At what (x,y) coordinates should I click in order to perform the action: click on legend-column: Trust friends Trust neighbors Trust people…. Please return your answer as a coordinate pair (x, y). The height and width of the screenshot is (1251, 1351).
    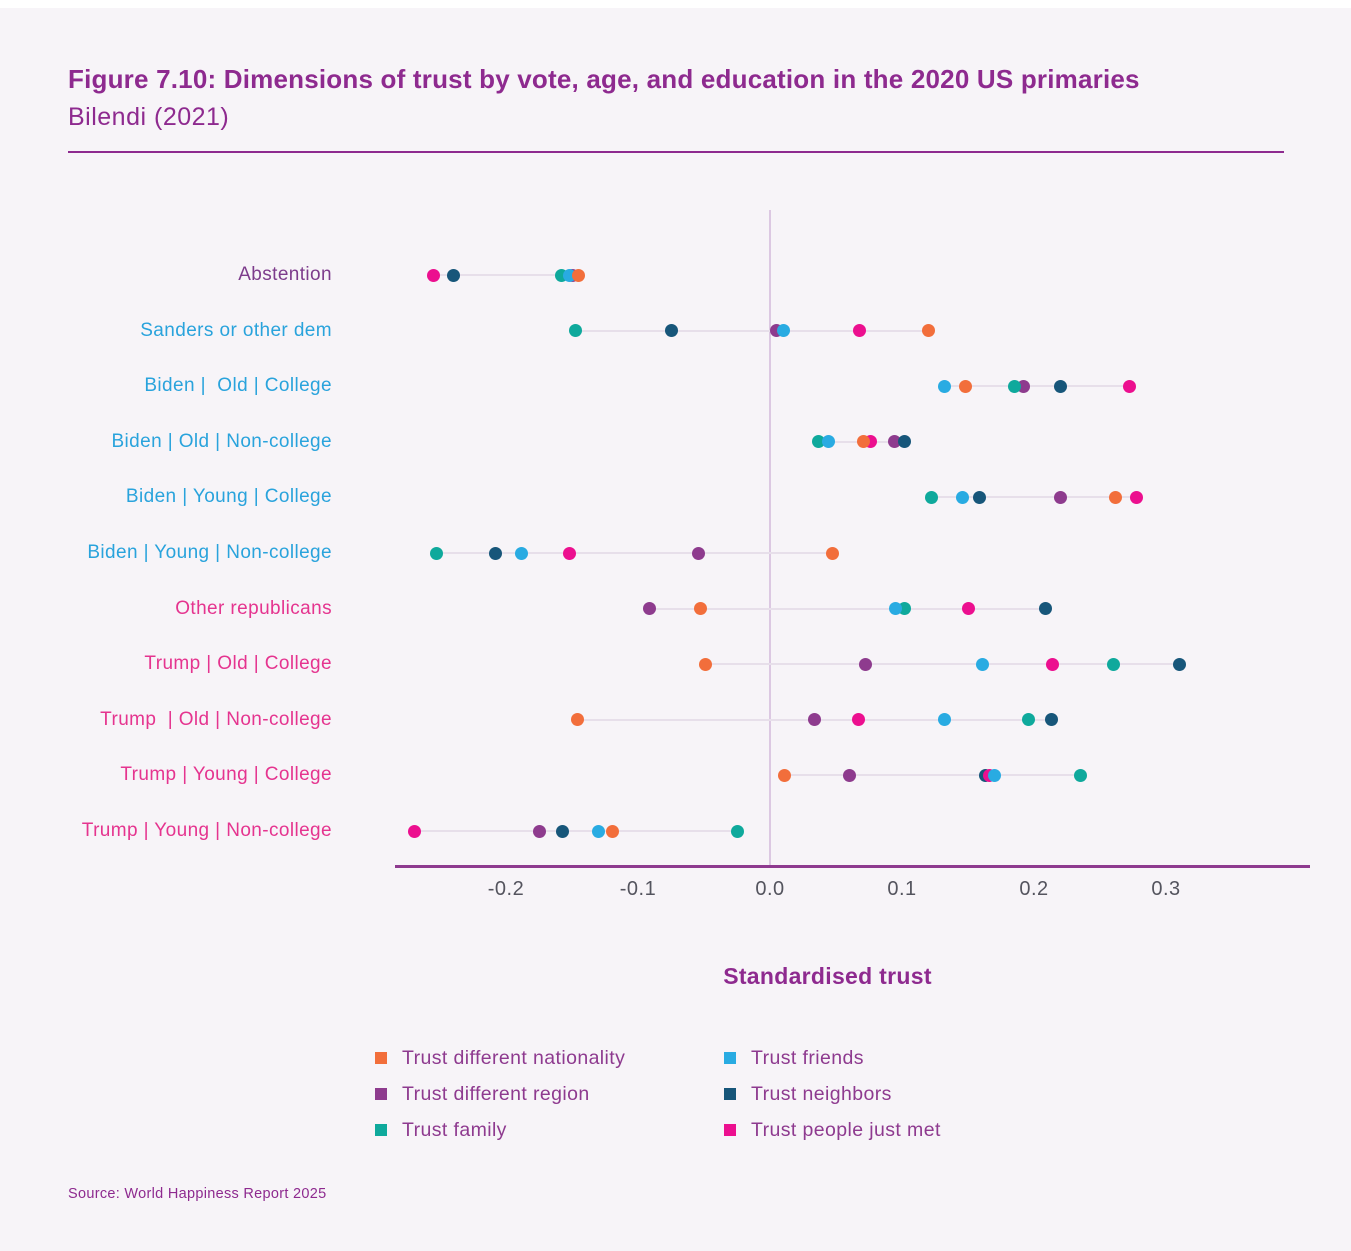
    Looking at the image, I should click on (832, 1094).